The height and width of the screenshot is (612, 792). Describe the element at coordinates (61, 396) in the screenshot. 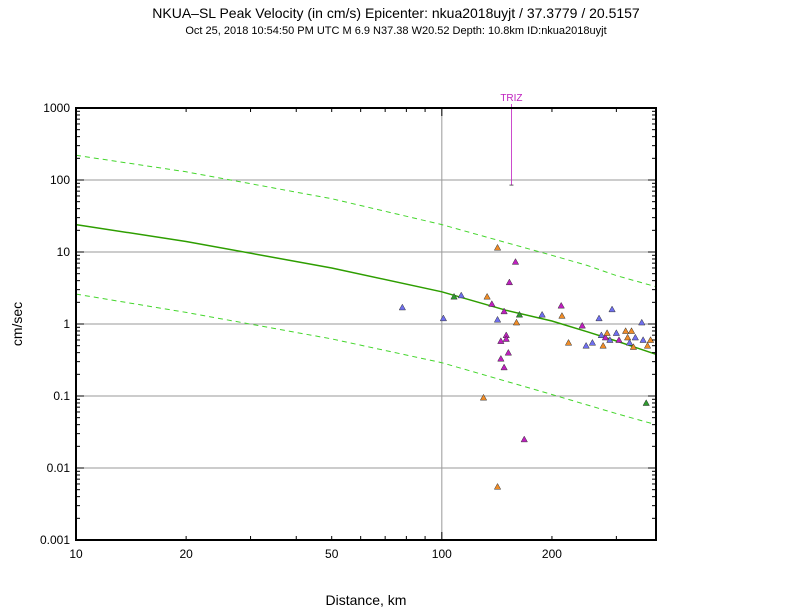

I see `y-tick-label: 0.1` at that location.